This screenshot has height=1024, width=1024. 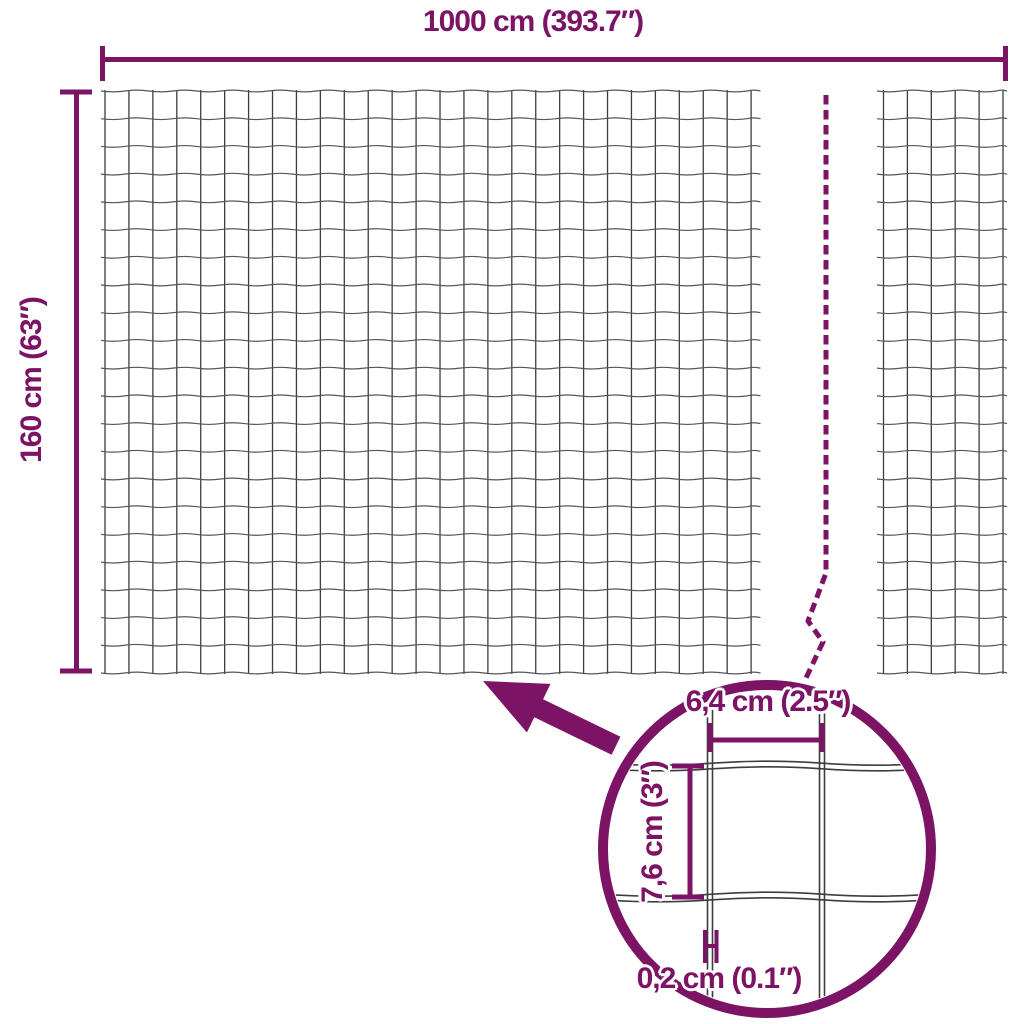 What do you see at coordinates (533, 21) in the screenshot?
I see `total-width-label: 1000 cm (393.7″)` at bounding box center [533, 21].